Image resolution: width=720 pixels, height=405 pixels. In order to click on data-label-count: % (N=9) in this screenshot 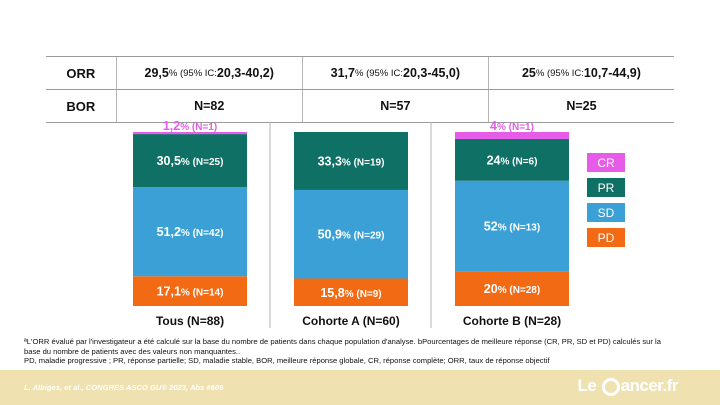, I will do `click(363, 294)`.